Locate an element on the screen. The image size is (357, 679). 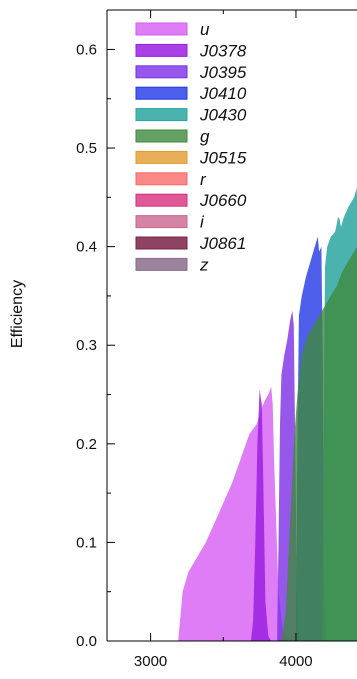
series-area-j0378 is located at coordinates (261, 515).